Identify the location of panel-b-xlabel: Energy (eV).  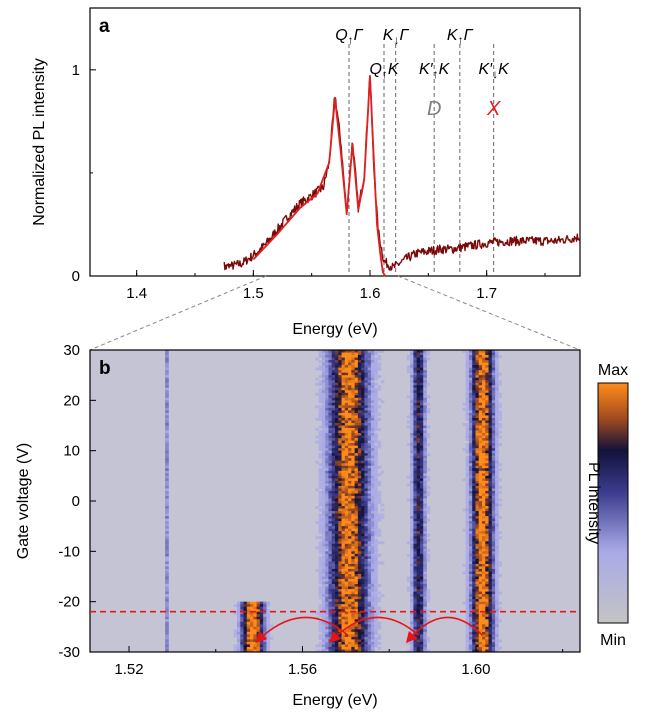
(334, 700).